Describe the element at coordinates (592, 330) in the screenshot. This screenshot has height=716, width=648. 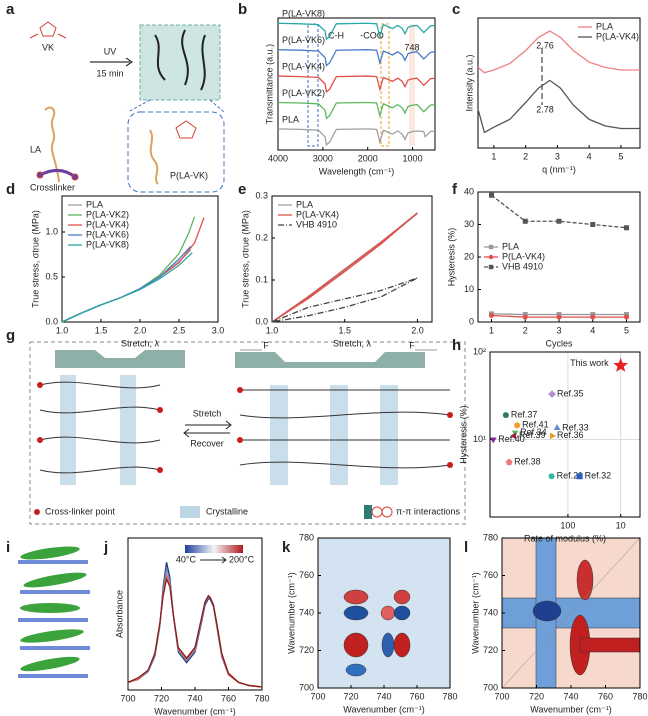
I see `x-tick-label: 4` at that location.